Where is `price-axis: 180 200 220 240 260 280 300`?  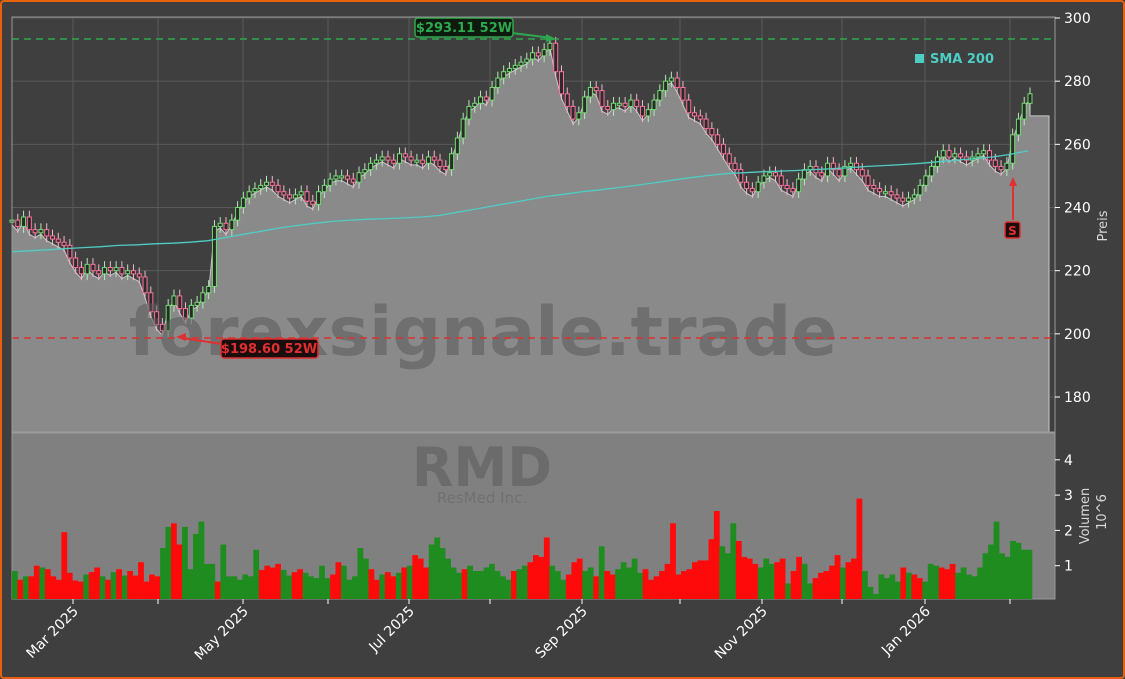 price-axis: 180 200 220 240 260 280 300 is located at coordinates (1073, 208).